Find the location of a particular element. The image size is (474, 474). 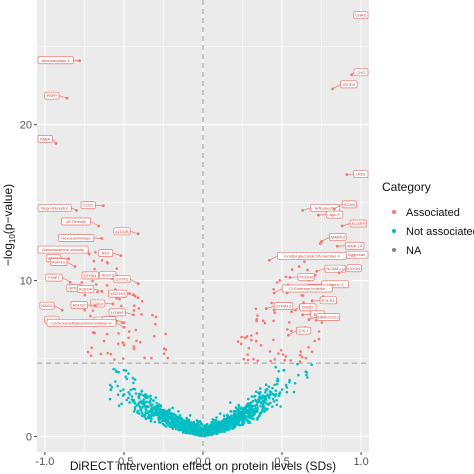

annotation-label: MARK3 is located at coordinates (338, 237).